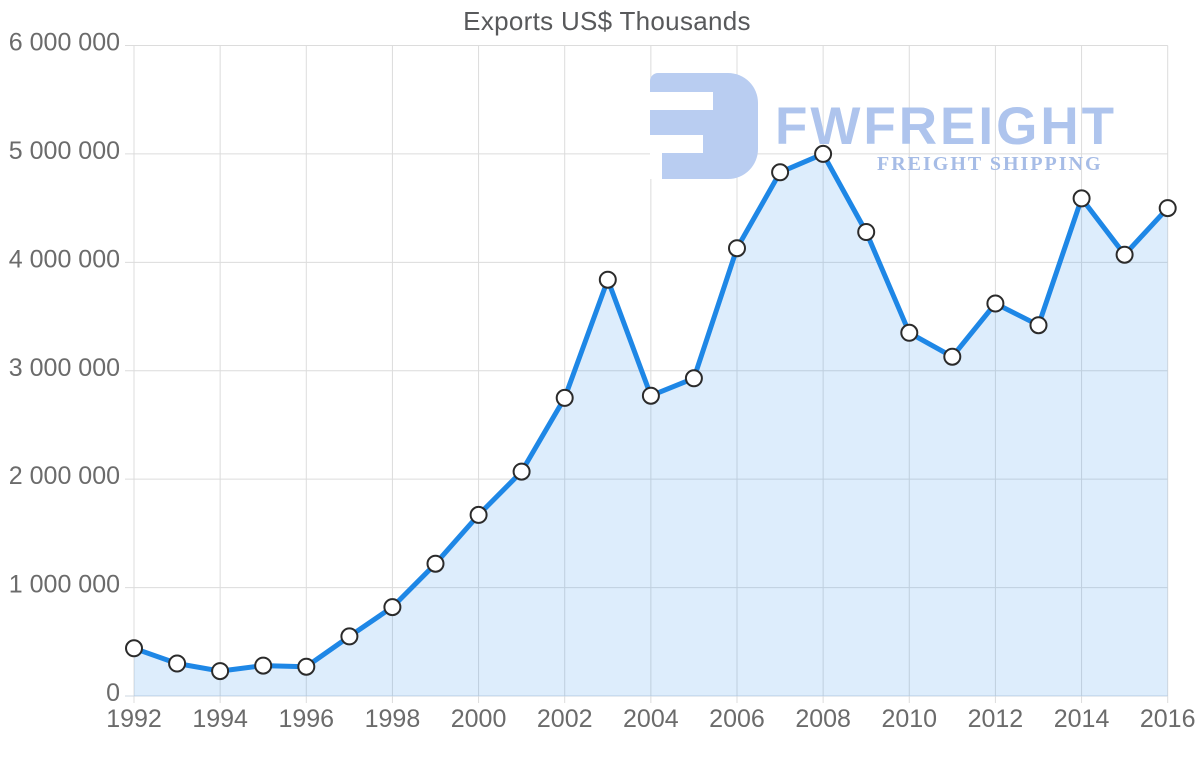  Describe the element at coordinates (1082, 719) in the screenshot. I see `x-axis-label-2014: 2014` at that location.